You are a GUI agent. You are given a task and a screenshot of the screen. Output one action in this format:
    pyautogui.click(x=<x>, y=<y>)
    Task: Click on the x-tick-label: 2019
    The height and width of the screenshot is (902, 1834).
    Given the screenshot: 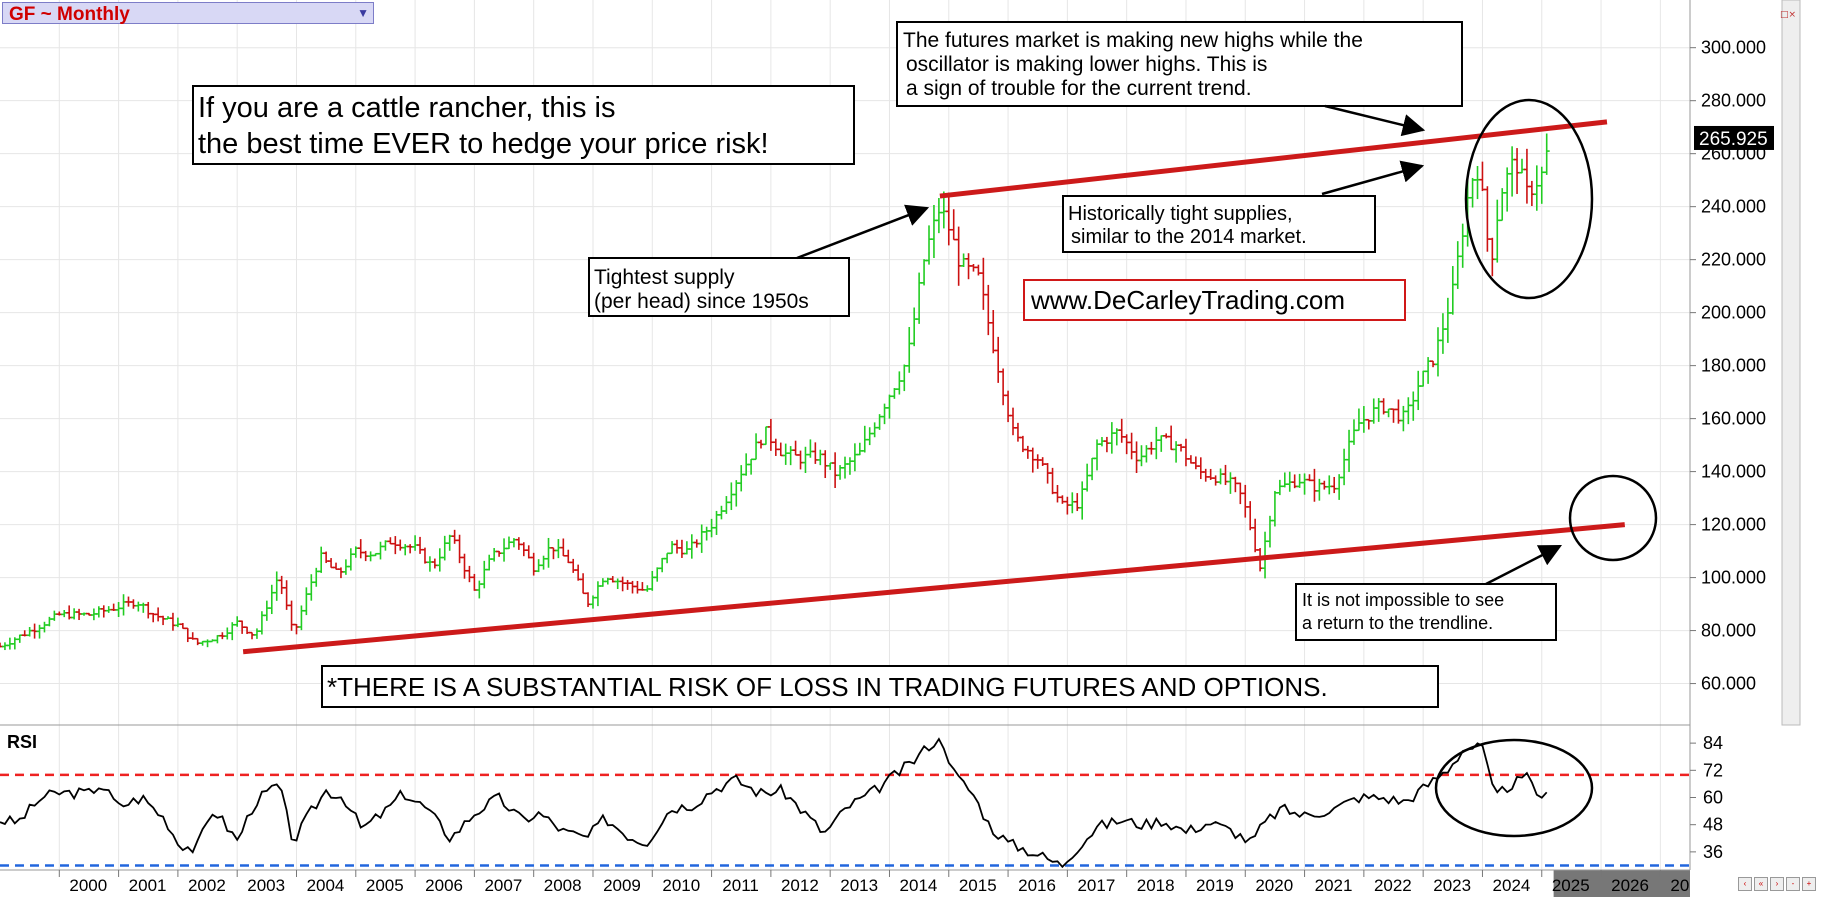 What is the action you would take?
    pyautogui.click(x=1215, y=885)
    